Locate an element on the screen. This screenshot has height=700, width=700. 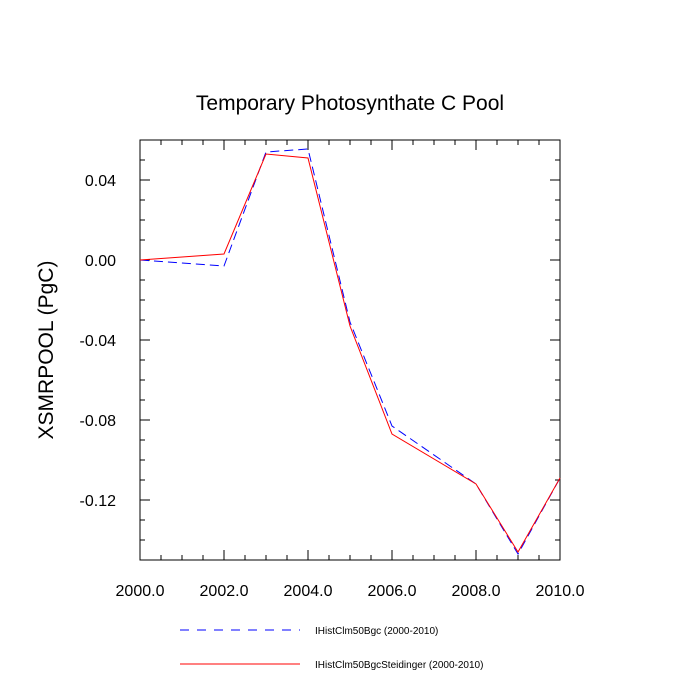
y-tick-label: 0.04 is located at coordinates (100, 181).